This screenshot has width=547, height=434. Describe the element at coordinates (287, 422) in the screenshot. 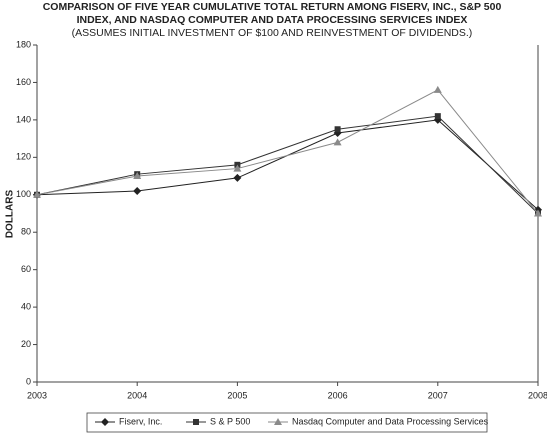

I see `legend-box` at that location.